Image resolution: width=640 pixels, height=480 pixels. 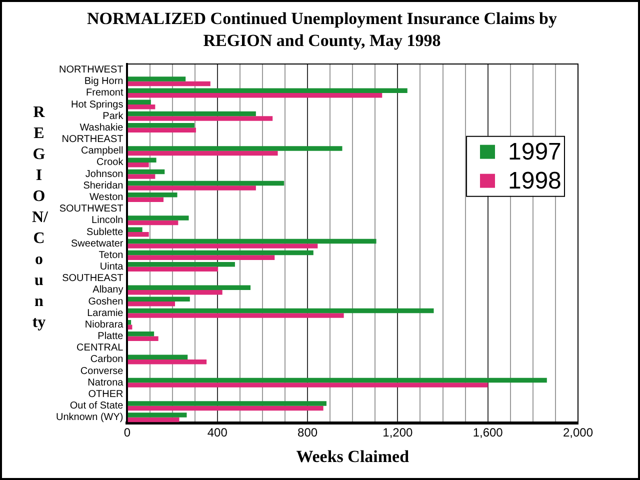 I want to click on y-tick-label: Natrona, so click(x=106, y=382).